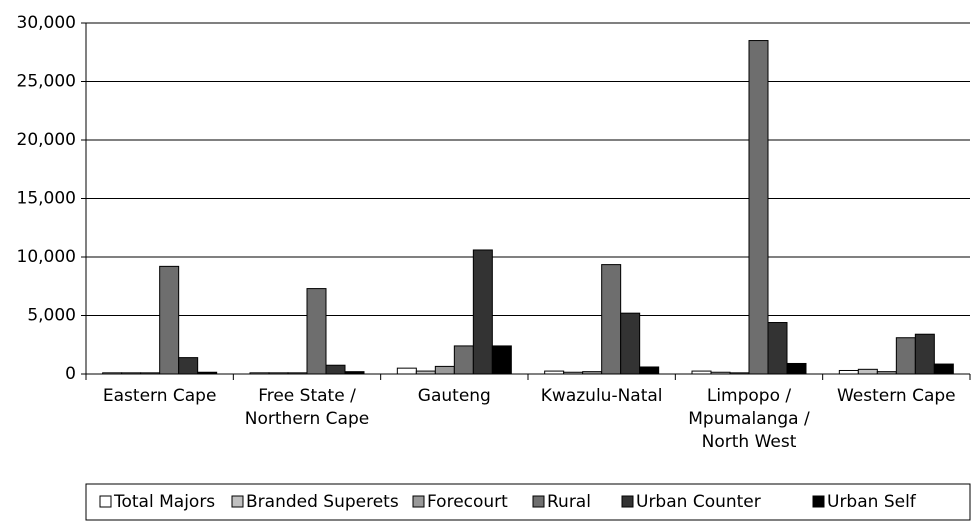 The width and height of the screenshot is (975, 521). I want to click on legend-label: Urban Counter, so click(698, 502).